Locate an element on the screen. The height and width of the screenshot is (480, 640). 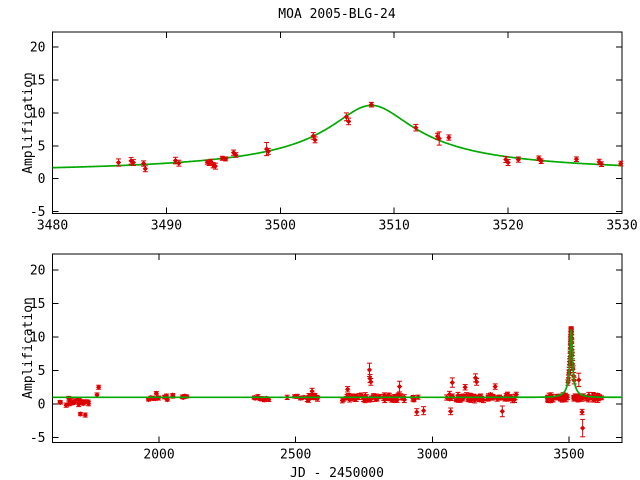
x-tick-label: 3480 is located at coordinates (52, 226).